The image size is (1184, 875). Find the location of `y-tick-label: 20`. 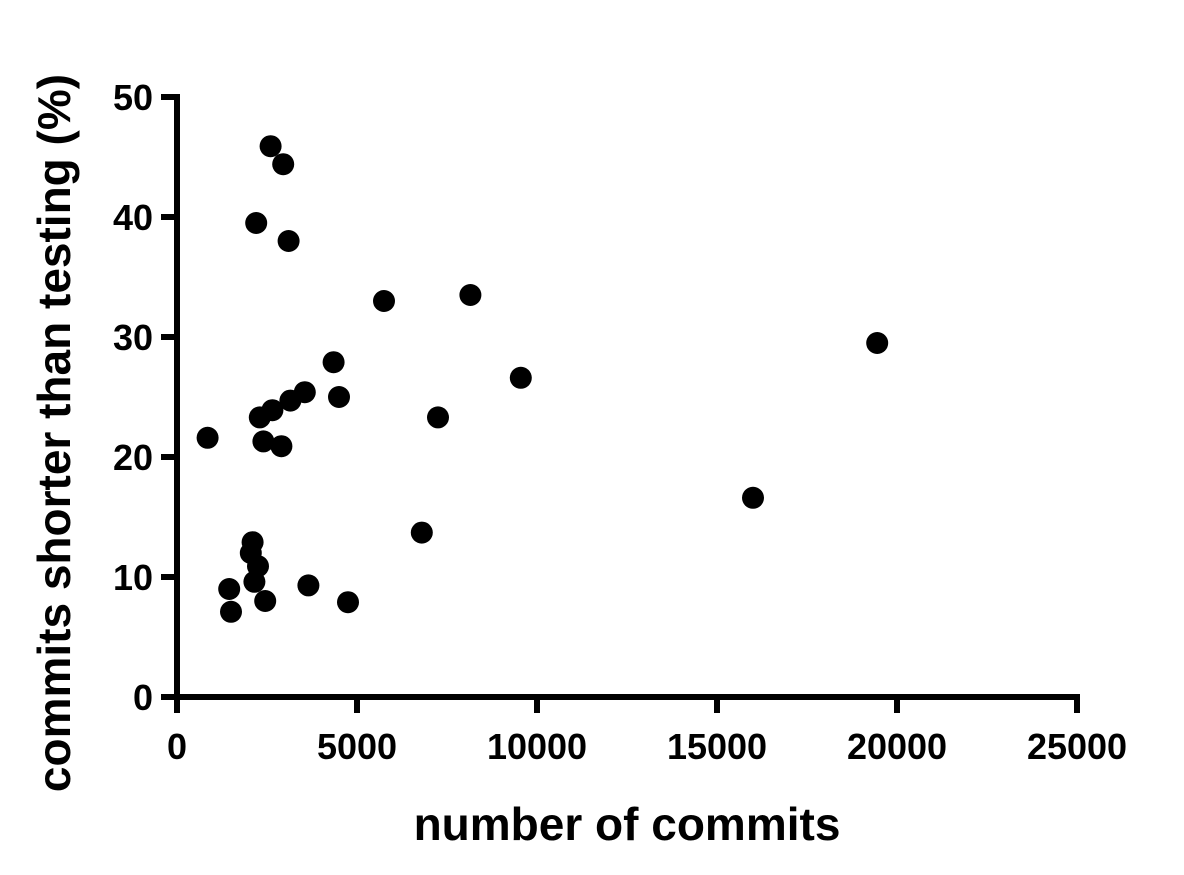

y-tick-label: 20 is located at coordinates (133, 457).